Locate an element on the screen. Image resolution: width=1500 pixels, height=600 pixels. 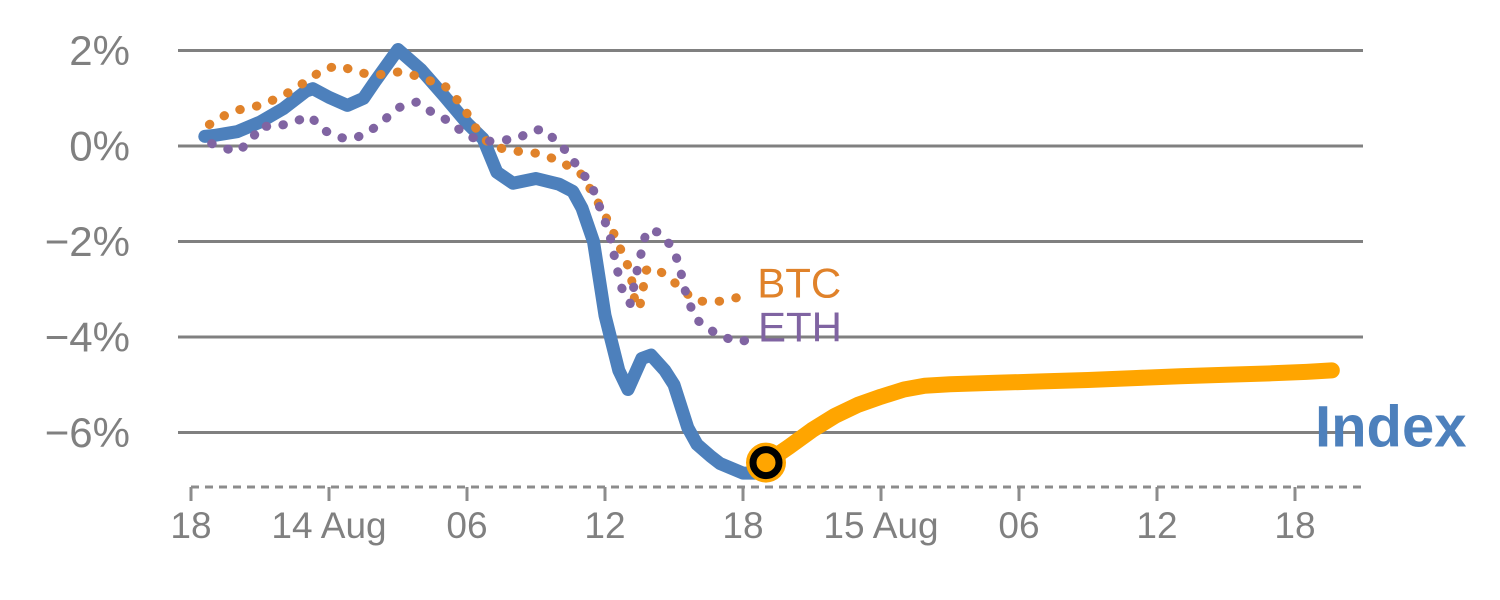
y-axis-tick-label: −2% is located at coordinates (87, 241).